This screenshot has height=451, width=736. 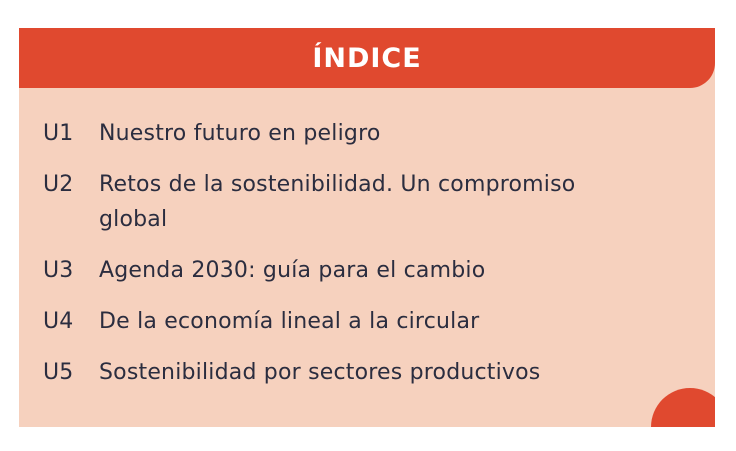 I want to click on toc-item-u1: U1 Nuestro futuro en peligro, so click(x=360, y=133).